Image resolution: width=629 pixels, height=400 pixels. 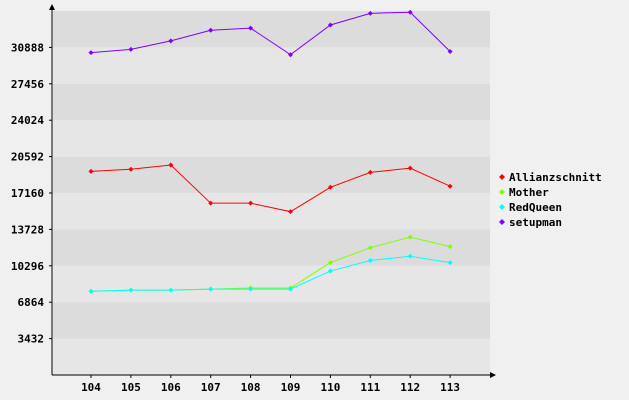 I want to click on legend-item: setupman, so click(x=530, y=222).